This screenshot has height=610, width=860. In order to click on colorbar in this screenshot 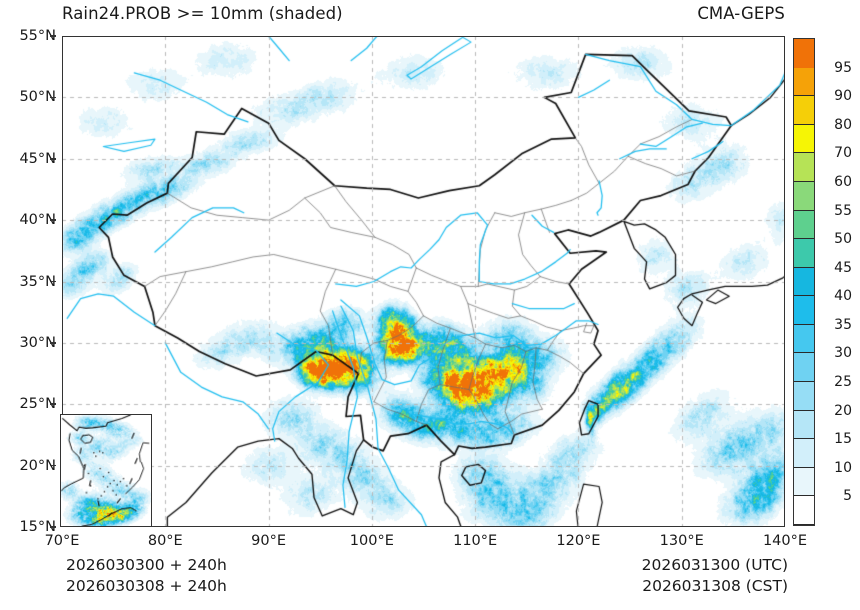, I will do `click(804, 282)`.